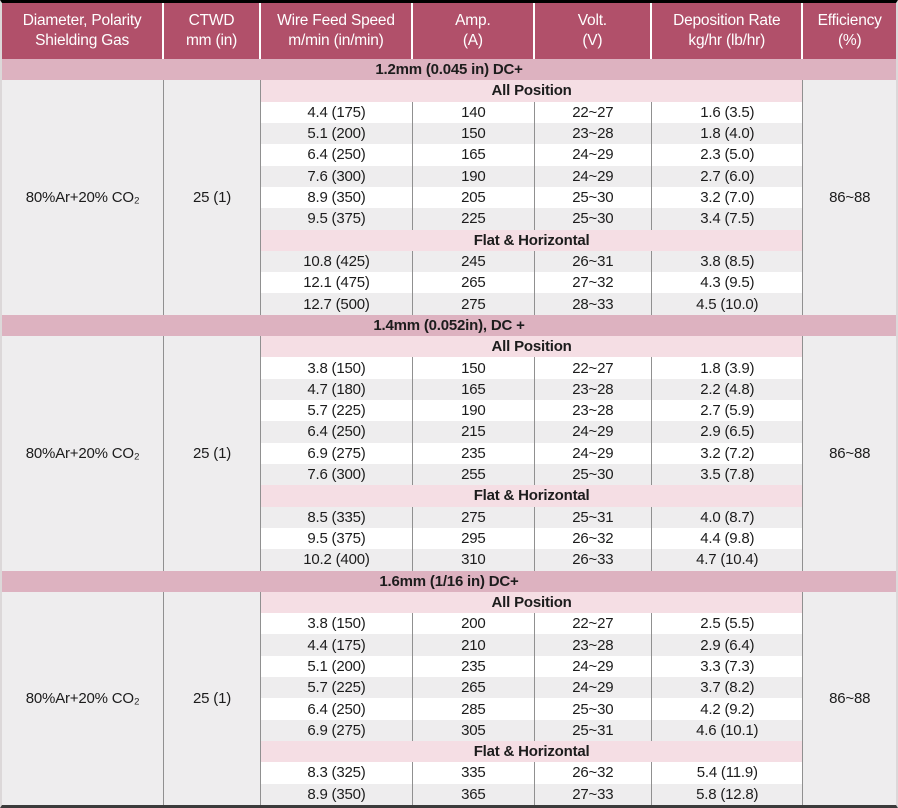 The height and width of the screenshot is (808, 898). I want to click on deposition-rate-cell: 3.4 (7.5), so click(728, 219).